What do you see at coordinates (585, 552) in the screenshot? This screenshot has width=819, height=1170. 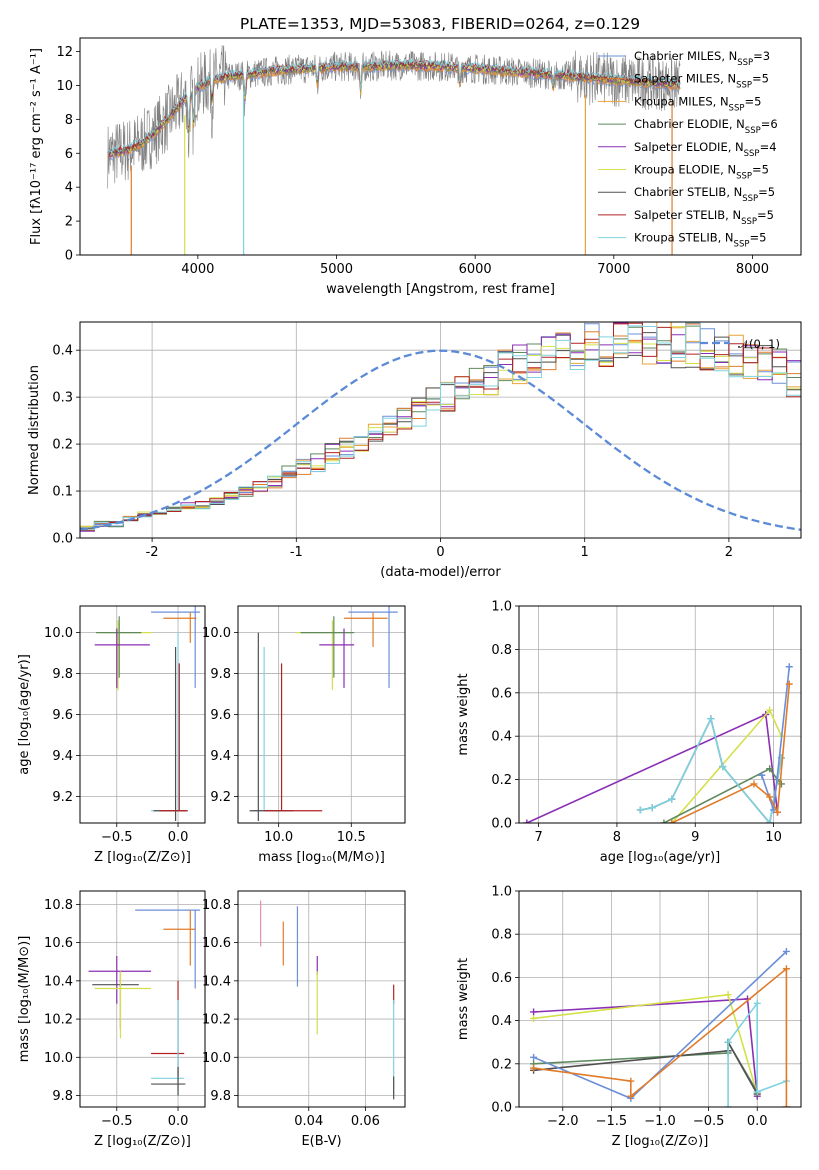 I see `x-tick-label: 1` at bounding box center [585, 552].